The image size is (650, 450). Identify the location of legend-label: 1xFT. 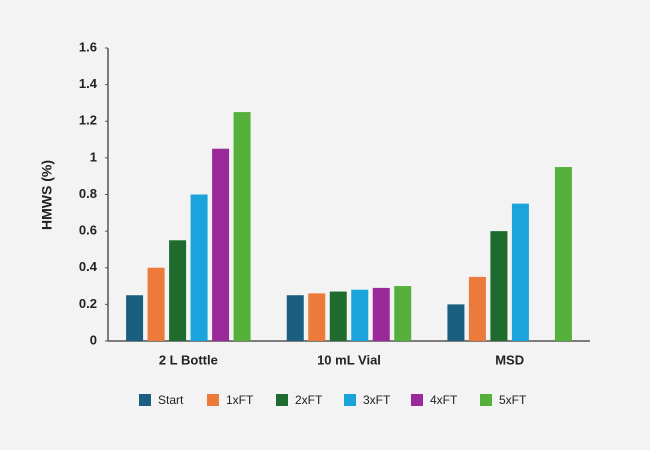
(240, 400).